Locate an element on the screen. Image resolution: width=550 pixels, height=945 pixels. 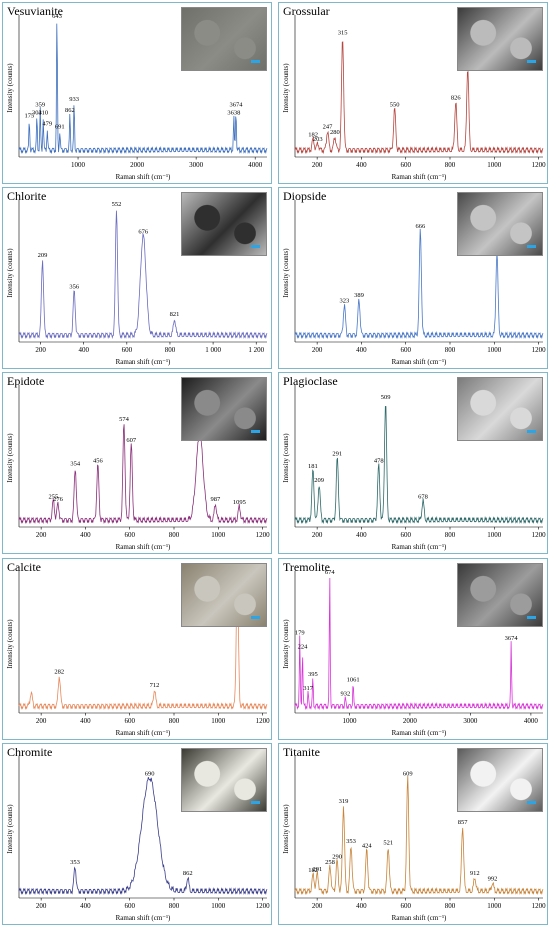
mineral-title: Plagioclase is located at coordinates (310, 381).